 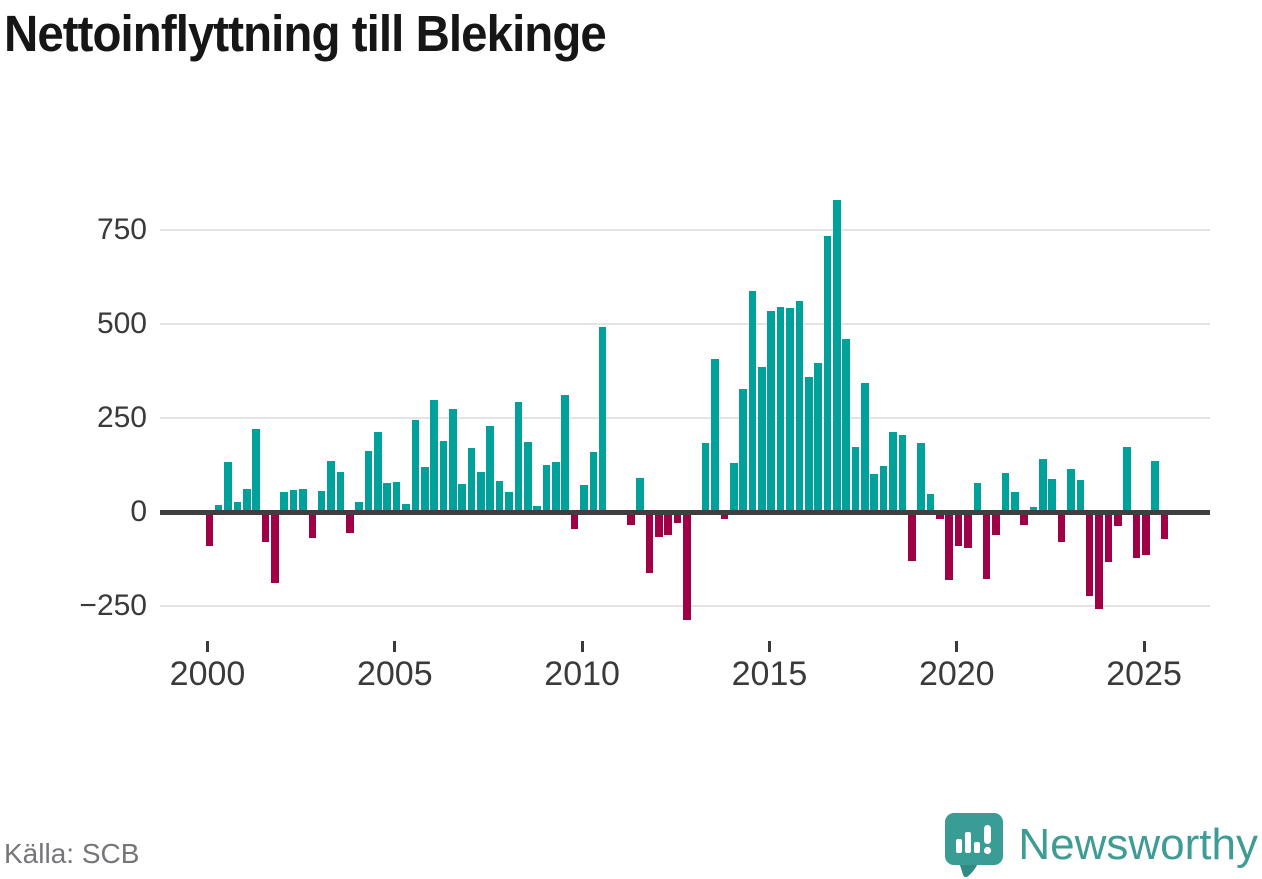 What do you see at coordinates (582, 674) in the screenshot?
I see `x-axis-tick-label: 2010` at bounding box center [582, 674].